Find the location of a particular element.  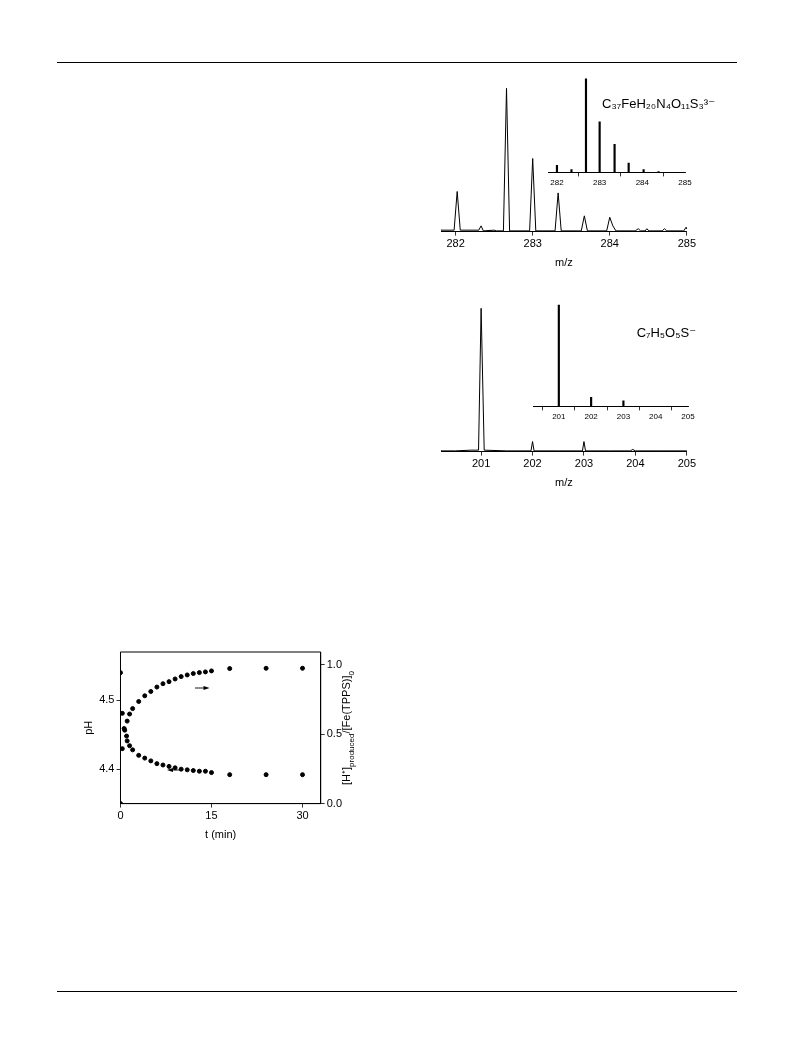

x-tick-label: 30 is located at coordinates (302, 815).